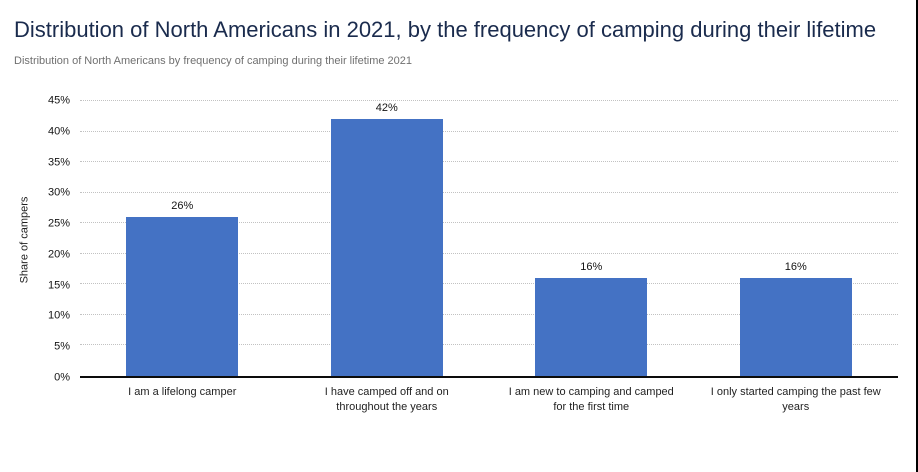  I want to click on x-axis-spacer, so click(47, 400).